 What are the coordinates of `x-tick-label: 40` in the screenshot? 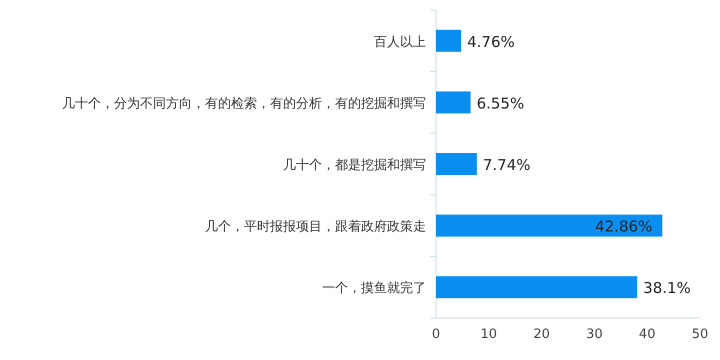 It's located at (647, 334).